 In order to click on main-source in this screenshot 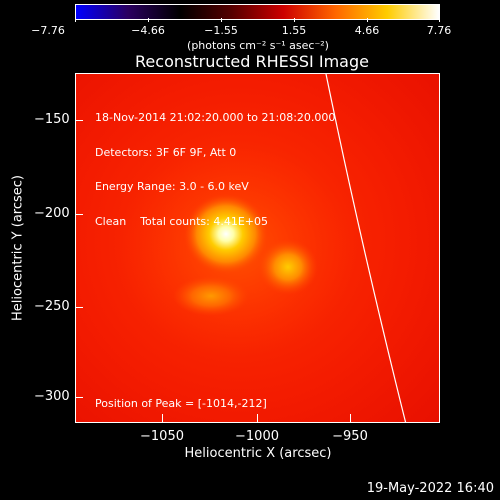, I will do `click(226, 234)`.